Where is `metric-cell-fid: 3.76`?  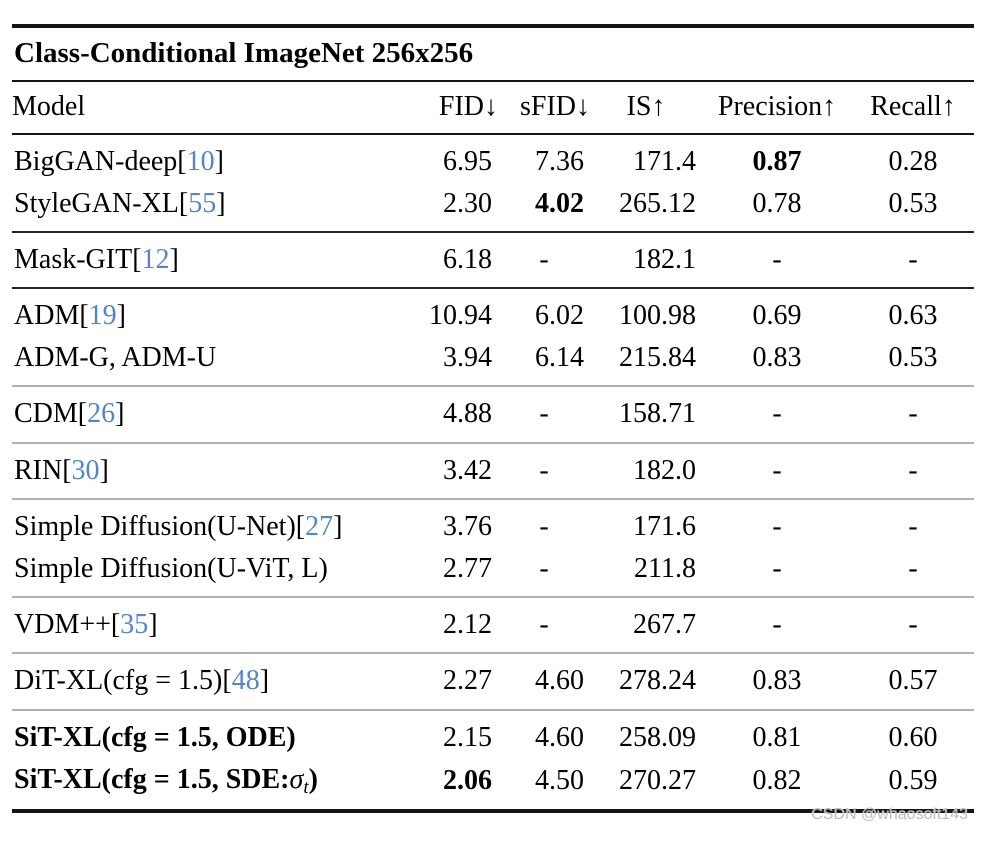
metric-cell-fid: 3.76 is located at coordinates (467, 526).